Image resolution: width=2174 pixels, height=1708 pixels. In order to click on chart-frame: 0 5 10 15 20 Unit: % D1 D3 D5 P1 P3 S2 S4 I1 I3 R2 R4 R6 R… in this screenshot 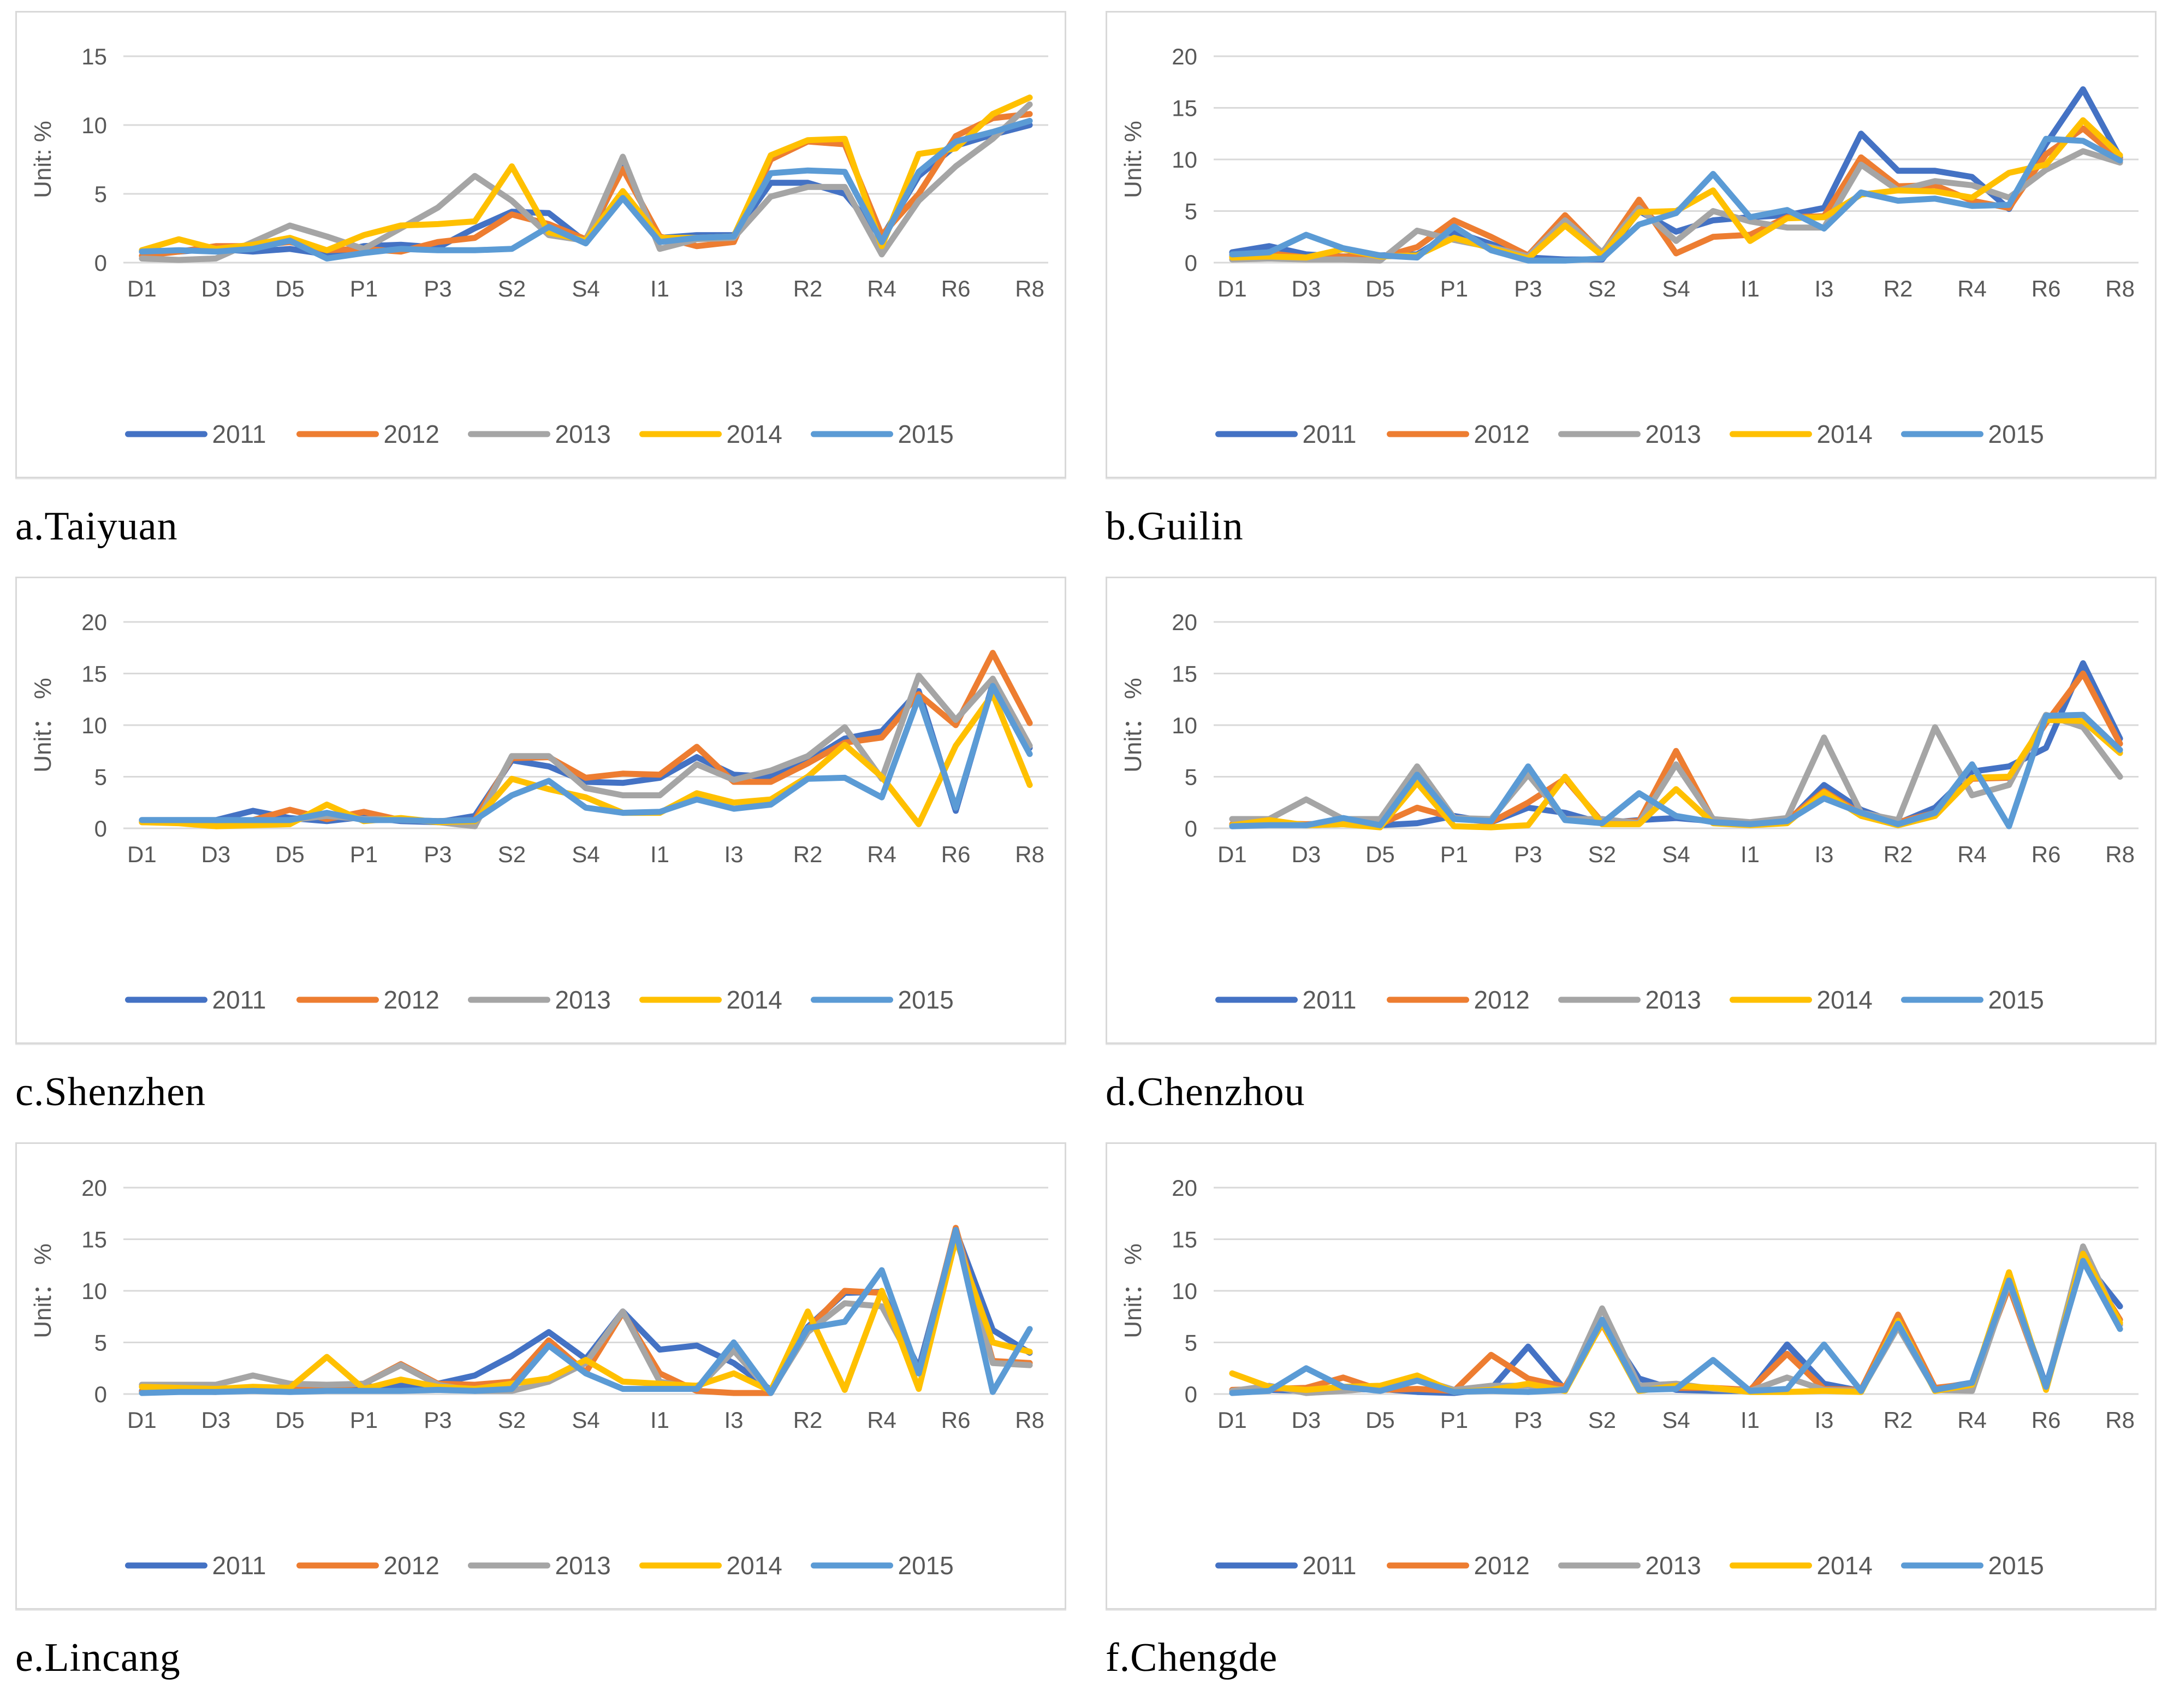, I will do `click(1631, 244)`.